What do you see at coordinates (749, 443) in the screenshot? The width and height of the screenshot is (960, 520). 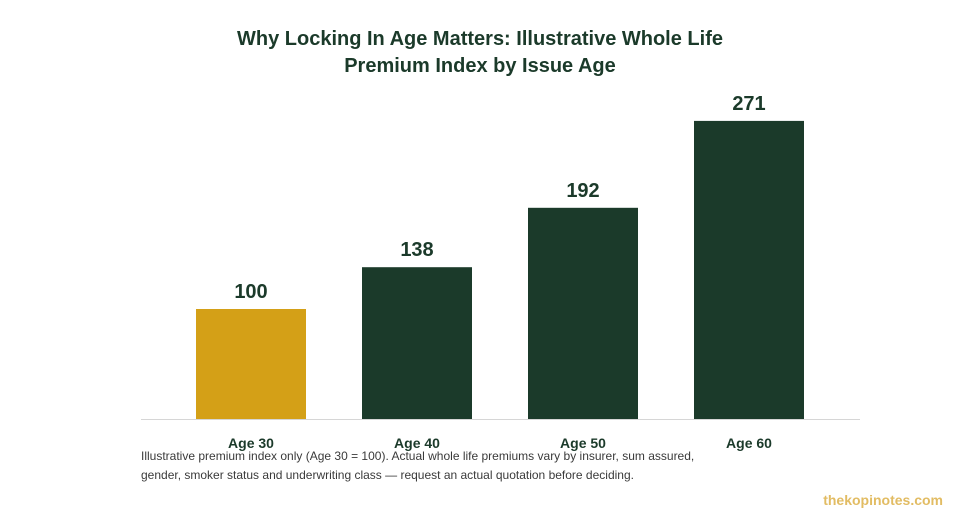 I see `x-tick-label: Age 60` at bounding box center [749, 443].